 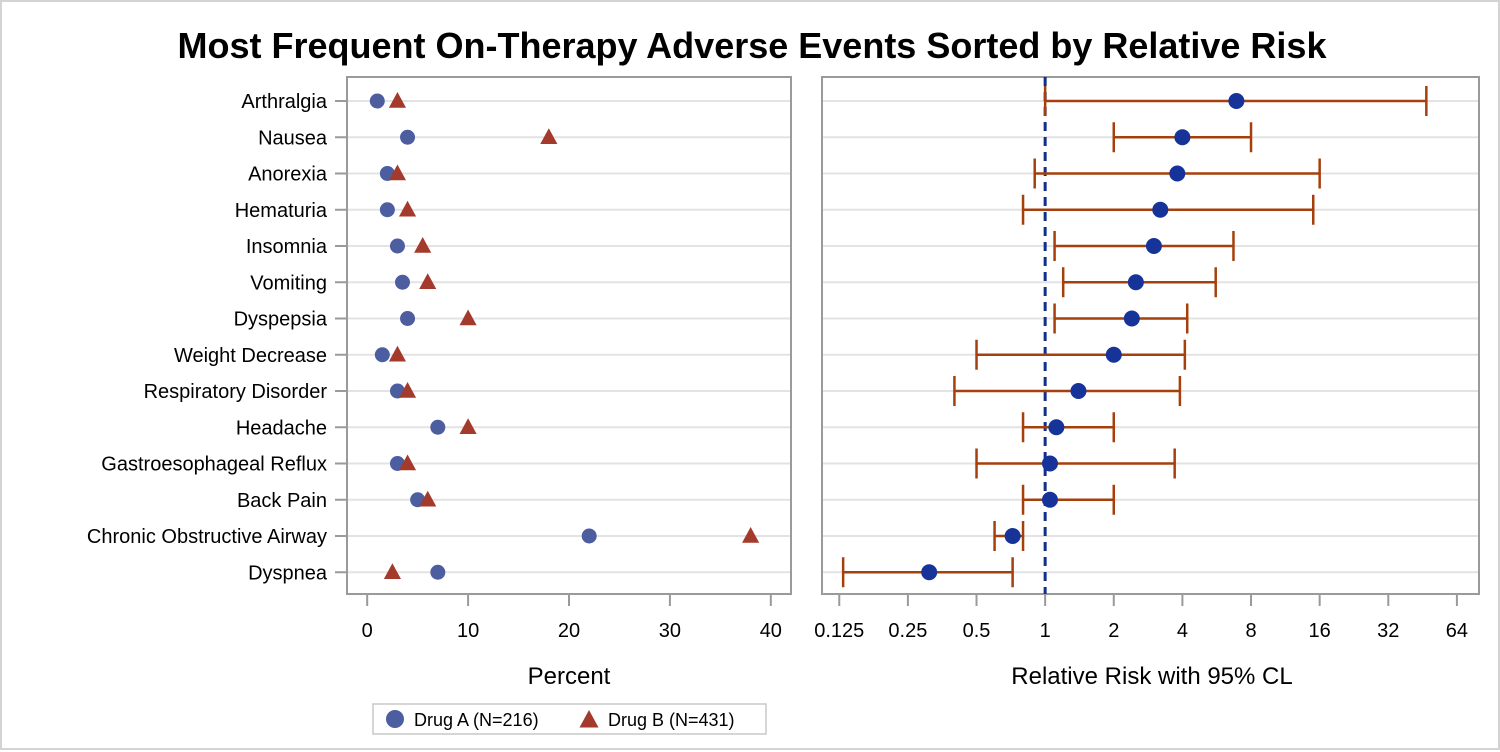 What do you see at coordinates (288, 283) in the screenshot?
I see `category-label: Vomiting` at bounding box center [288, 283].